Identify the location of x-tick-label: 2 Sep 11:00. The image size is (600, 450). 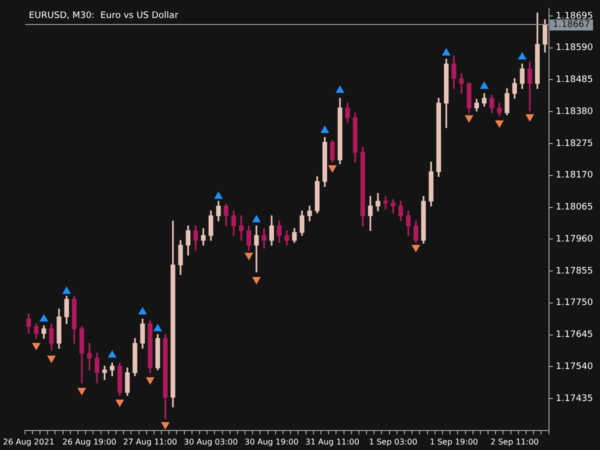
(514, 441).